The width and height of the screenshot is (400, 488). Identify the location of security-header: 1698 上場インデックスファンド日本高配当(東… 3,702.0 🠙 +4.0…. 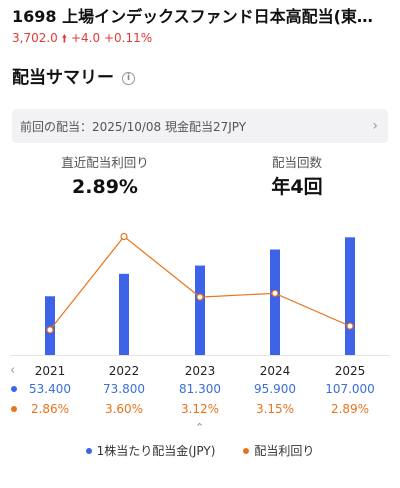
(202, 26).